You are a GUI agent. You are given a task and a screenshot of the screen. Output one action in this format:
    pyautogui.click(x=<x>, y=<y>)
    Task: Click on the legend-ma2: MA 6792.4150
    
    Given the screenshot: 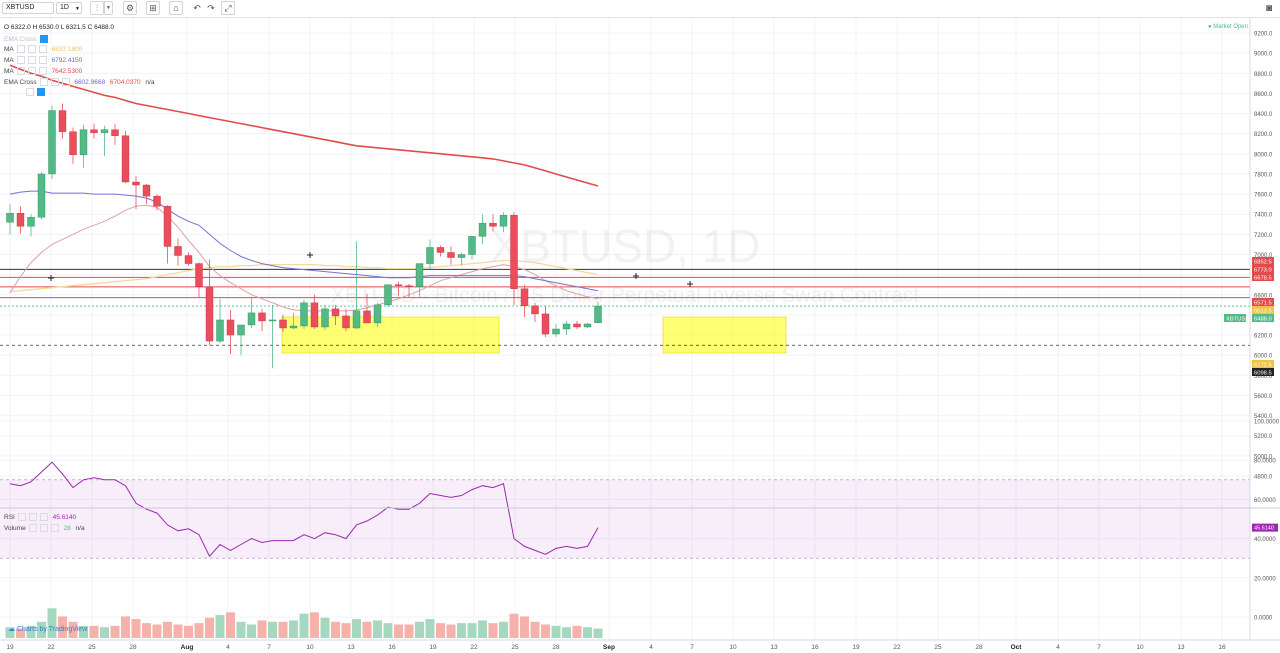 What is the action you would take?
    pyautogui.click(x=44, y=60)
    